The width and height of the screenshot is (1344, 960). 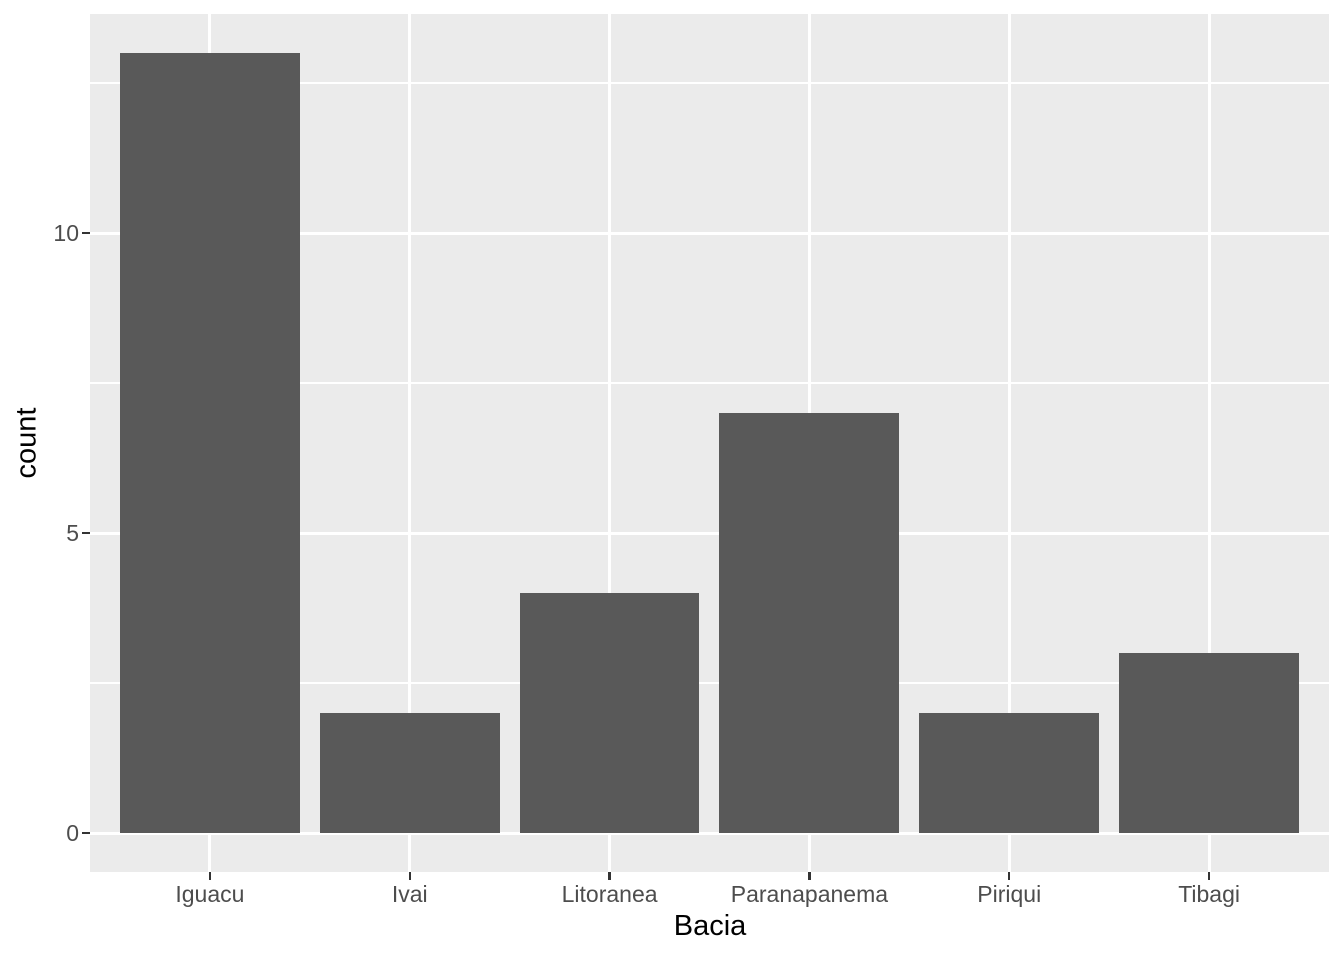 What do you see at coordinates (209, 443) in the screenshot?
I see `bar-iguacu` at bounding box center [209, 443].